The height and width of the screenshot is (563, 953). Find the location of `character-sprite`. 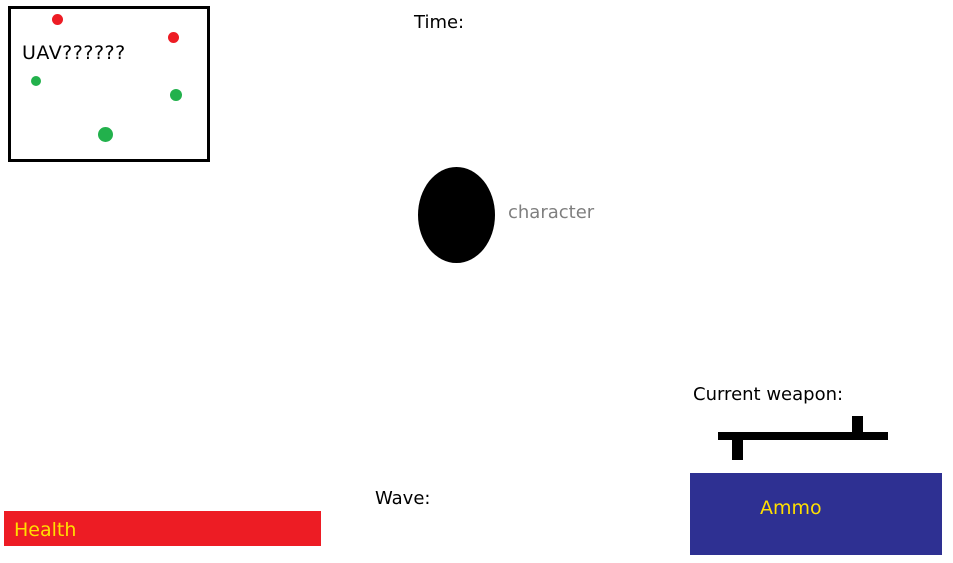

character-sprite is located at coordinates (456, 215).